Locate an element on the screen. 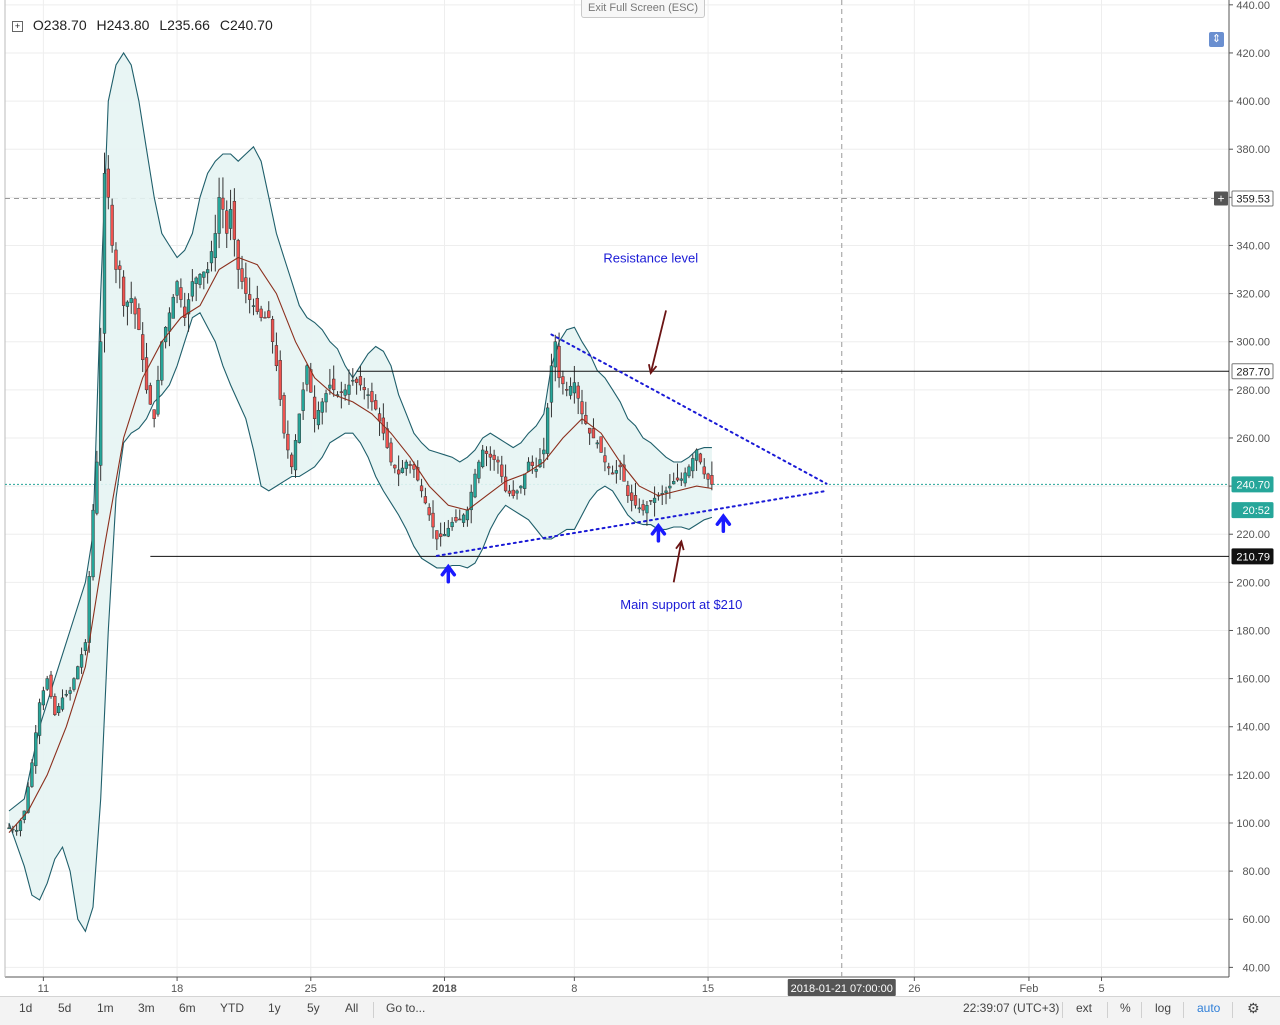  range-5y: 5y is located at coordinates (313, 1008).